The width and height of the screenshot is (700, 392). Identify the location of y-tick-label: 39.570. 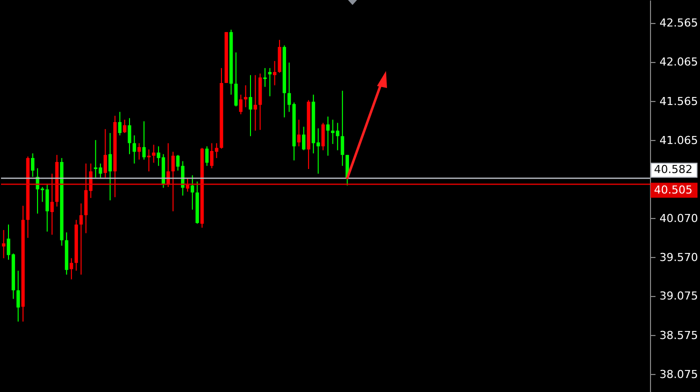
(679, 257).